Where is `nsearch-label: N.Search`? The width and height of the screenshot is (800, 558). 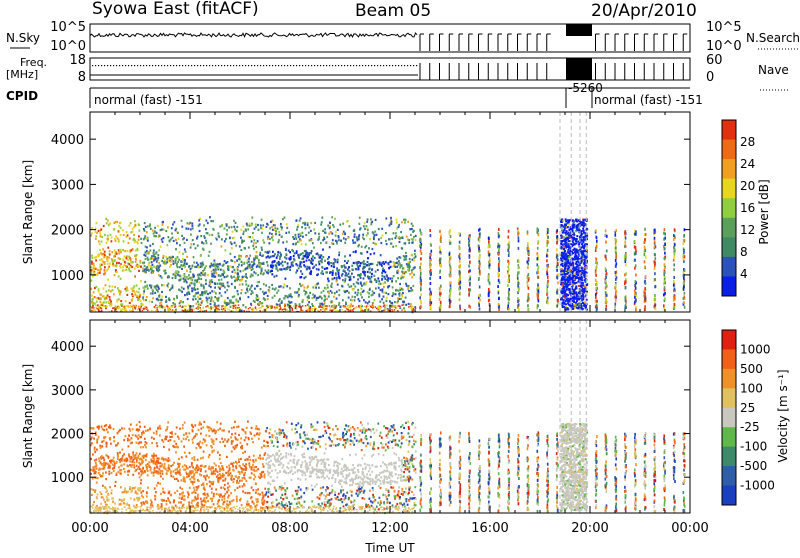 nsearch-label: N.Search is located at coordinates (773, 38).